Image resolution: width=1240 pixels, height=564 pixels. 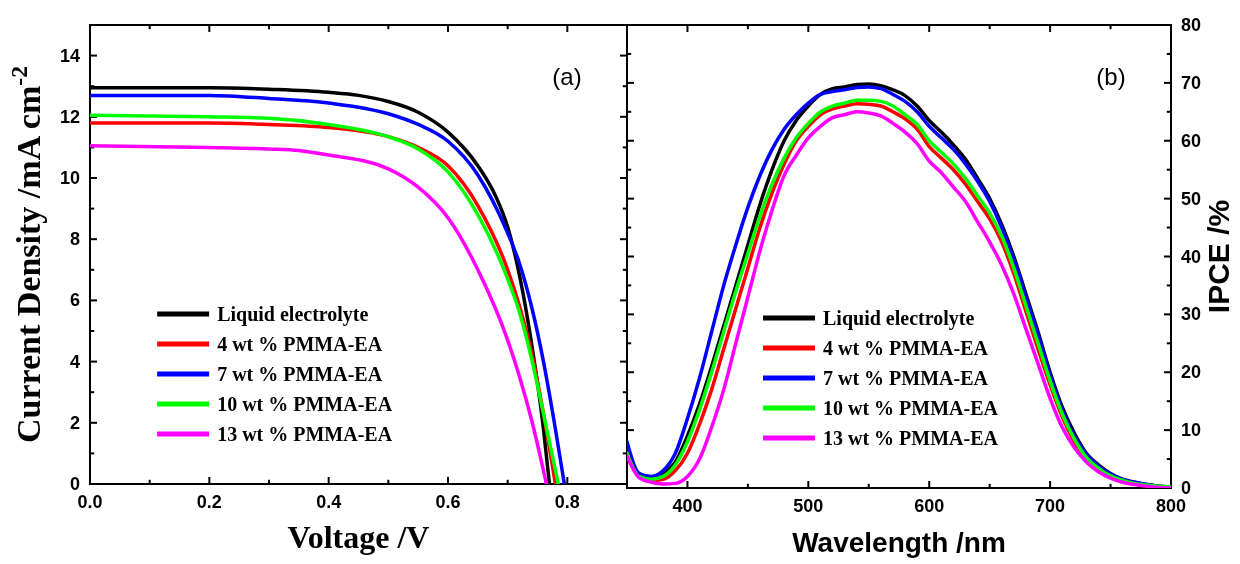 What do you see at coordinates (69, 178) in the screenshot?
I see `y-tick-label: 10` at bounding box center [69, 178].